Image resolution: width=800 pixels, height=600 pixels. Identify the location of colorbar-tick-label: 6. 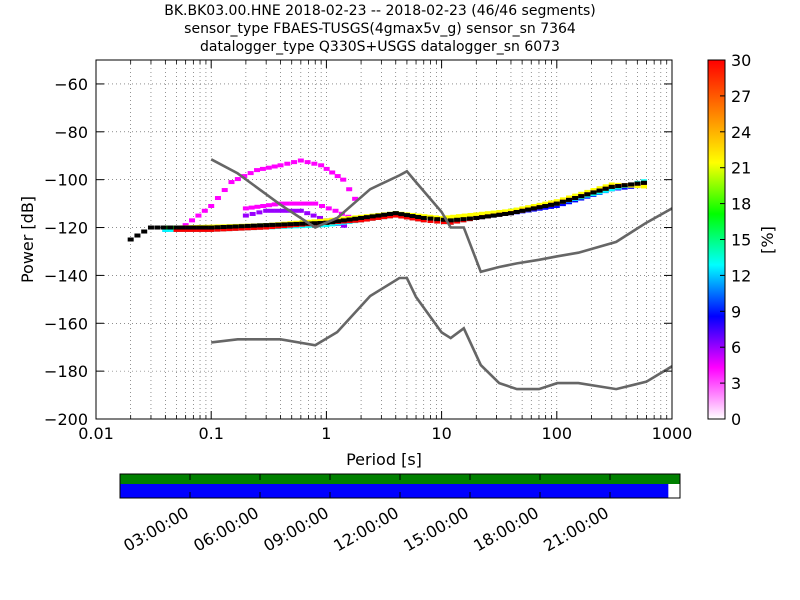
(736, 347).